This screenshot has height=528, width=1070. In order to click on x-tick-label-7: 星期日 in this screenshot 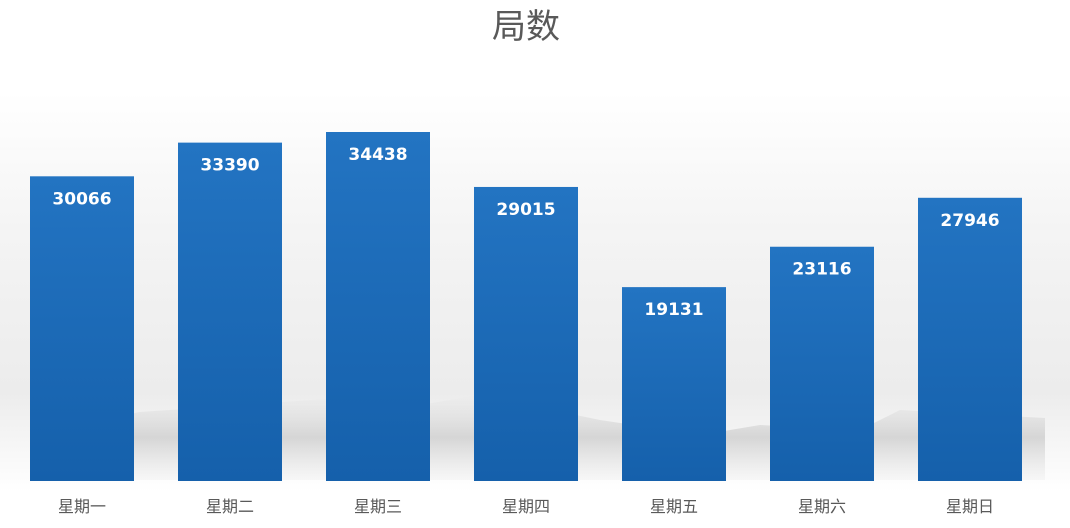, I will do `click(970, 506)`.